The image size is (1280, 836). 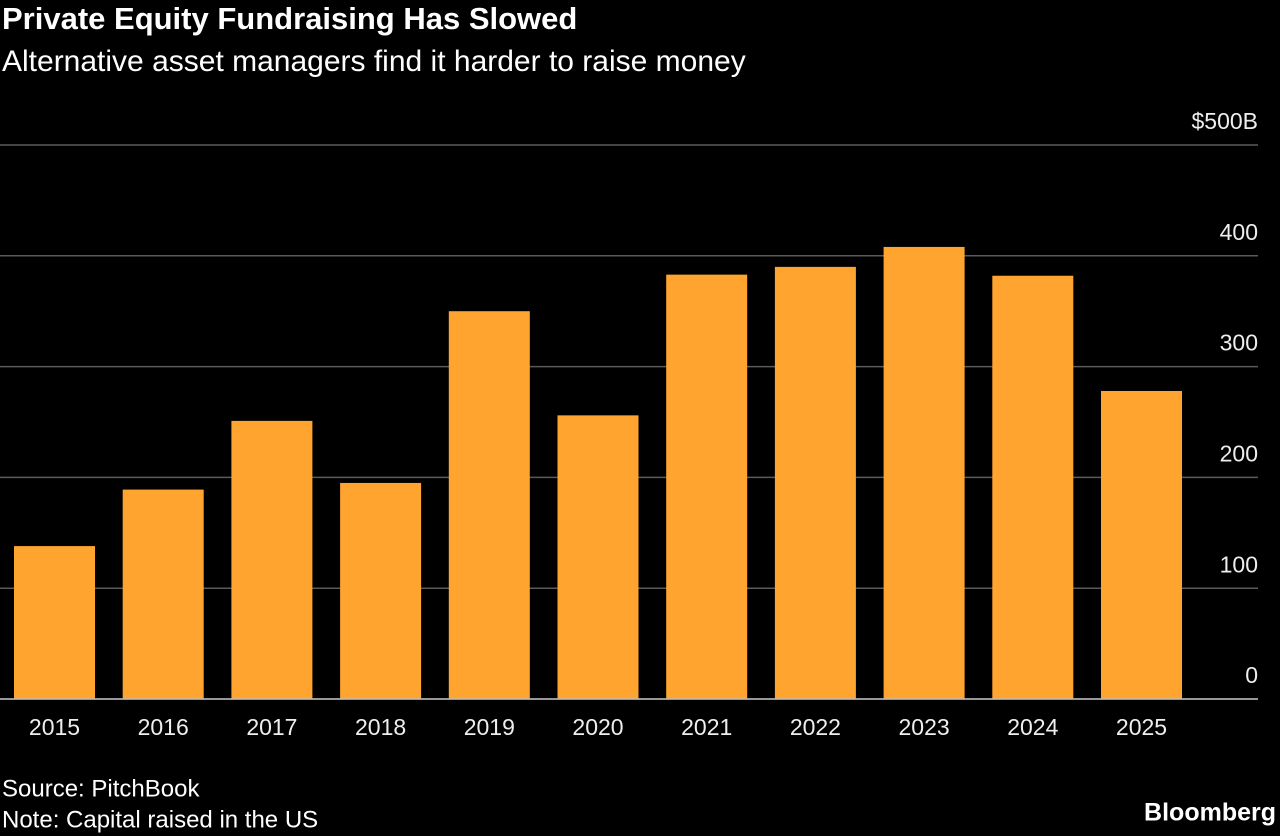 What do you see at coordinates (1239, 343) in the screenshot?
I see `y-tick-label: 300` at bounding box center [1239, 343].